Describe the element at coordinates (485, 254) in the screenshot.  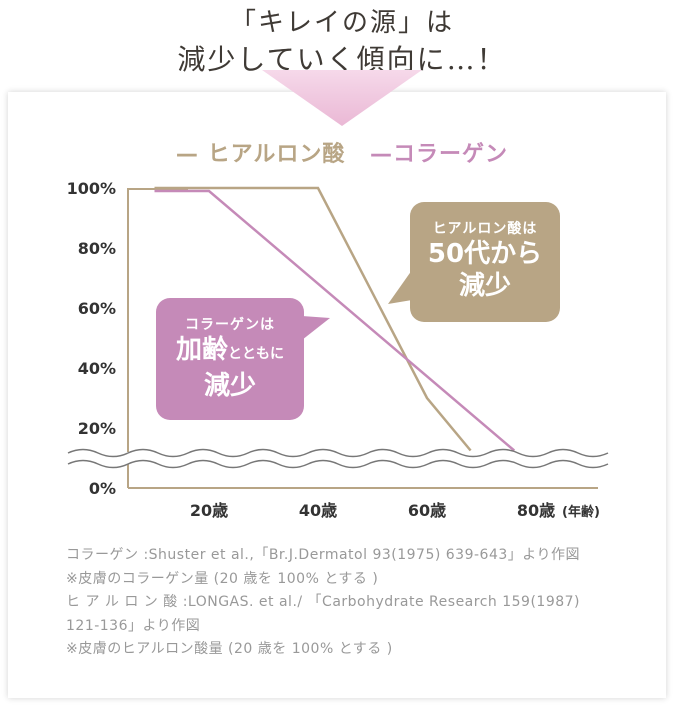
I see `hyaluronic-callout-big1: 50代から` at that location.